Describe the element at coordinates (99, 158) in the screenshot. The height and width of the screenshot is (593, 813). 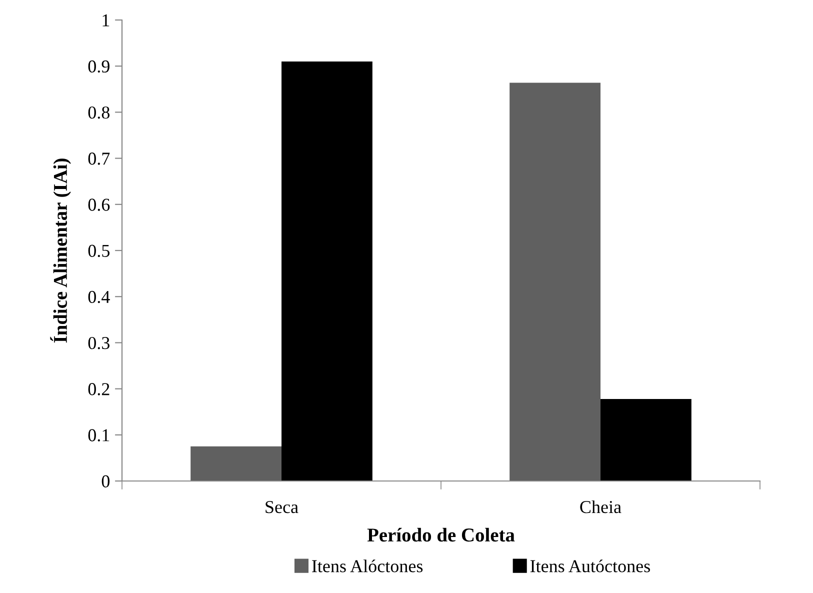
I see `y-tick-label: 0.7` at that location.